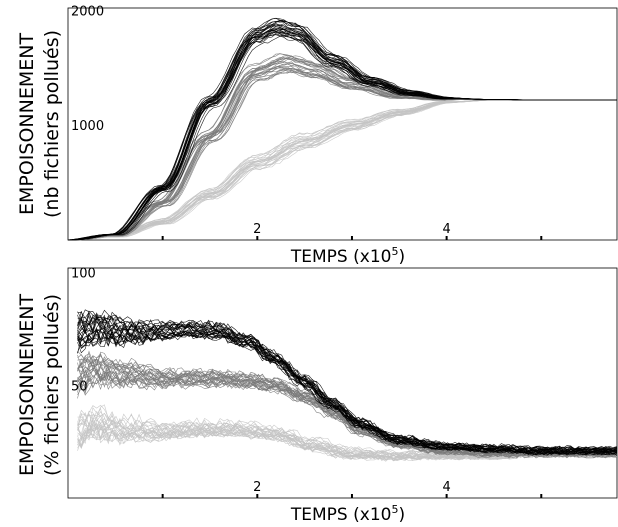  Describe the element at coordinates (446, 229) in the screenshot. I see `top-xtick-label: 4` at that location.